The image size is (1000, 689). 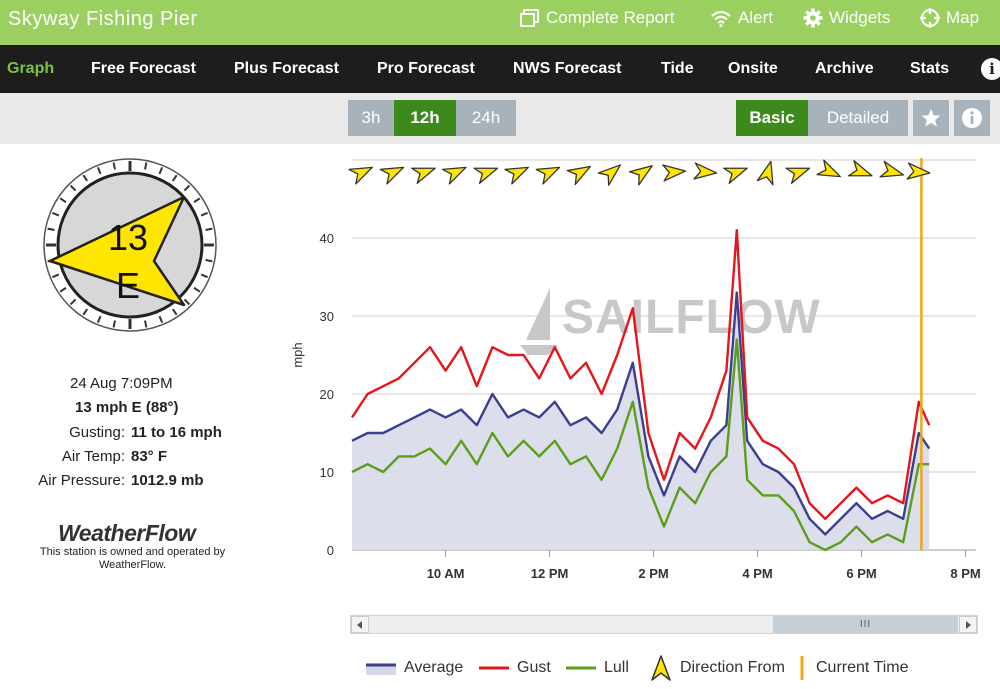 What do you see at coordinates (515, 668) in the screenshot?
I see `legend-gust: Gust` at bounding box center [515, 668].